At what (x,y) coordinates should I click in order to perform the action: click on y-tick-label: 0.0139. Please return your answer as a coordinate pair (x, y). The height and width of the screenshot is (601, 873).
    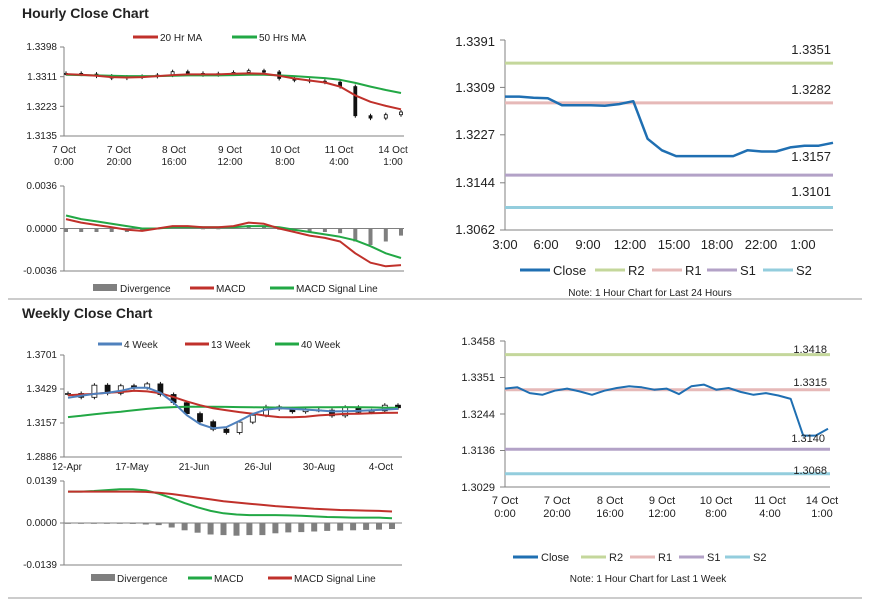
    Looking at the image, I should click on (41, 481).